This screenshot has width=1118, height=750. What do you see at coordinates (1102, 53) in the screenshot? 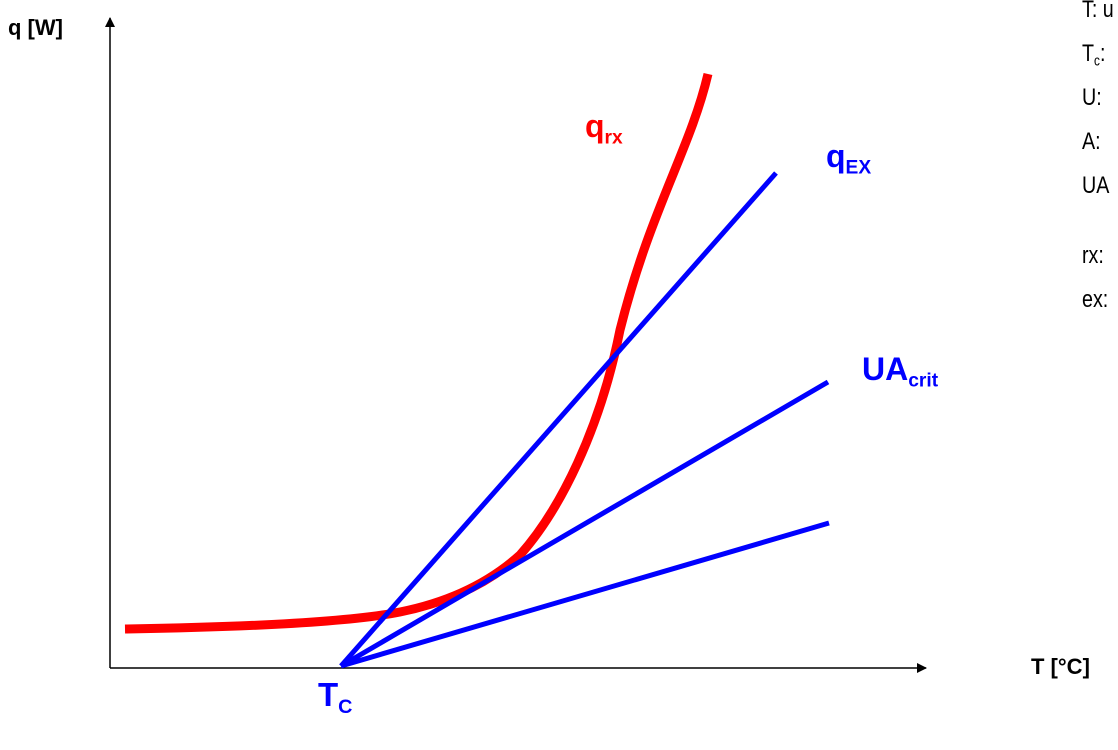
I see `legend-tc-rest: :` at bounding box center [1102, 53].